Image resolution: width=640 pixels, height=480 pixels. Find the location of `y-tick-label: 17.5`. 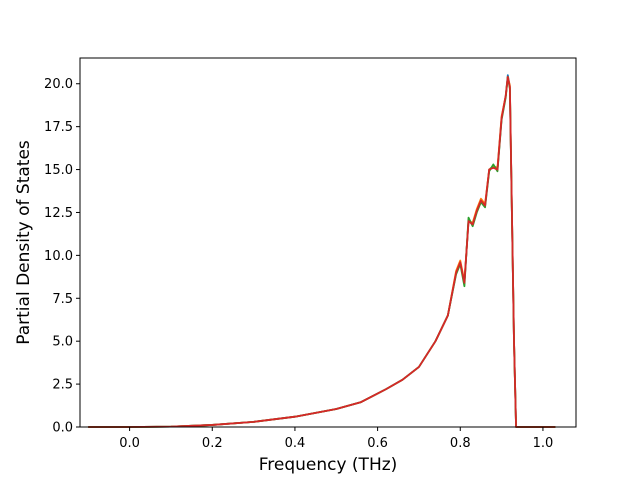

y-tick-label: 17.5 is located at coordinates (58, 127).